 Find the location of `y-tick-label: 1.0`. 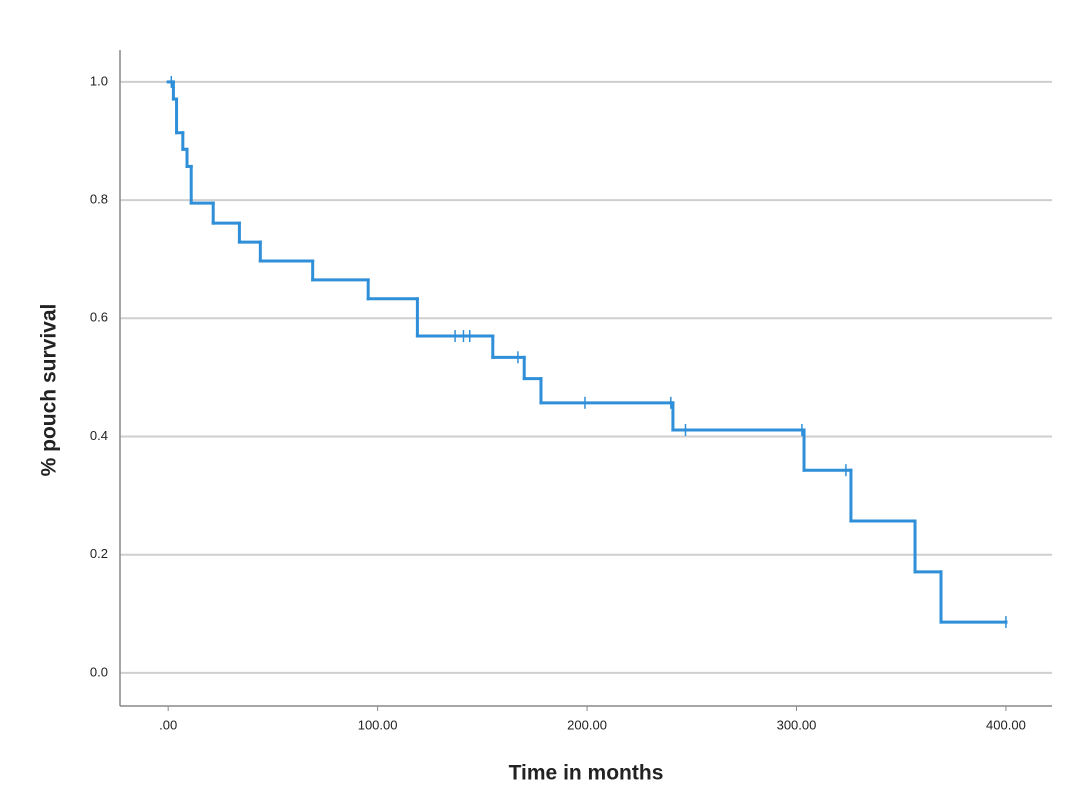

y-tick-label: 1.0 is located at coordinates (99, 80).